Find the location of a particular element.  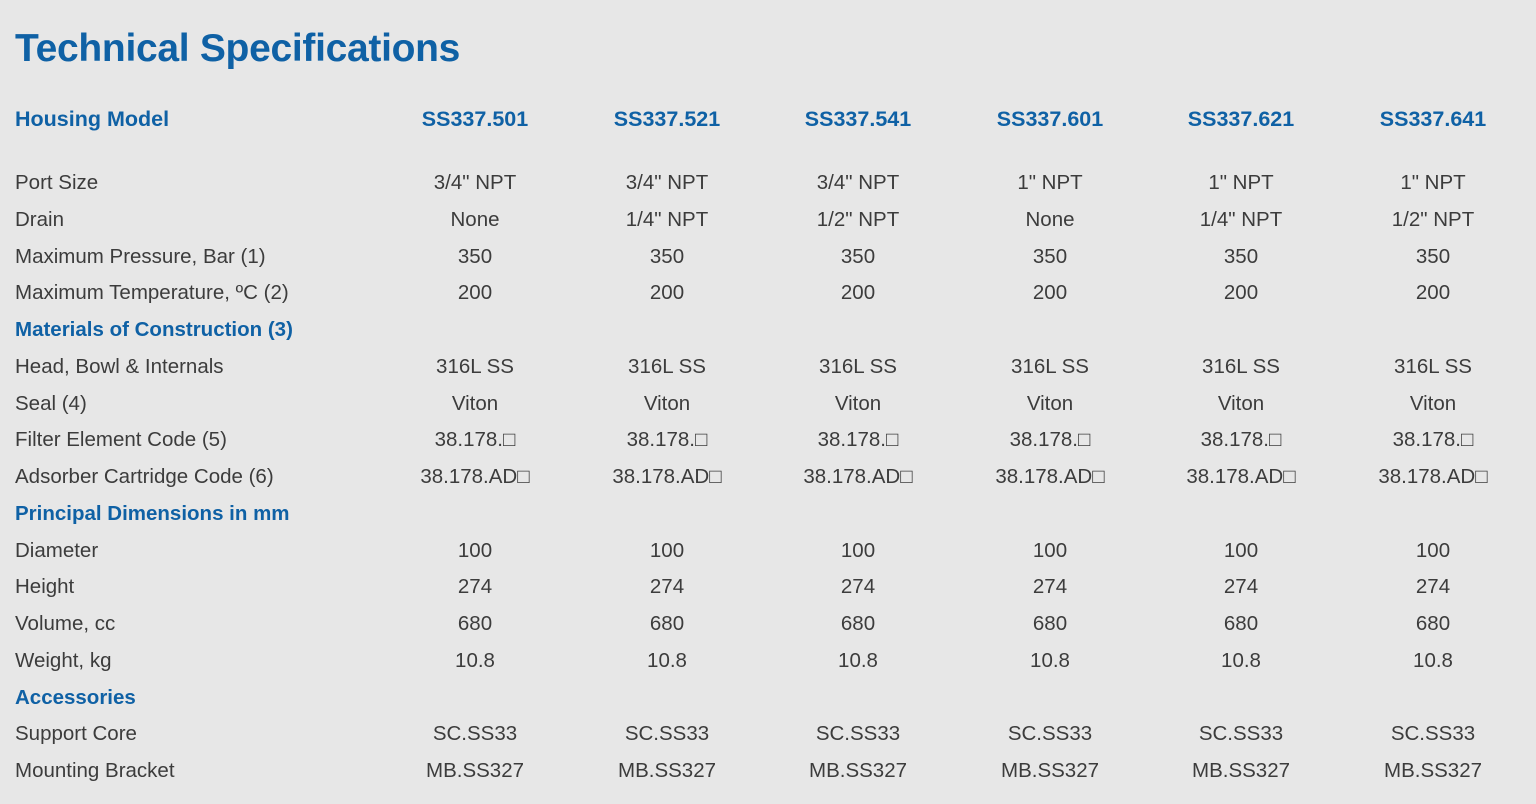

spec-label: Maximum Temperature, ºC (2) is located at coordinates (152, 293).